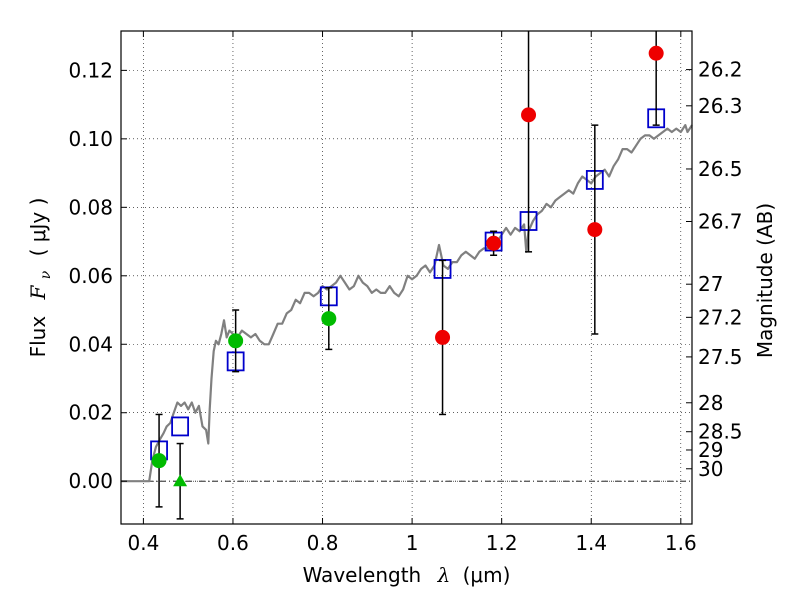 This screenshot has width=800, height=600. What do you see at coordinates (90, 413) in the screenshot?
I see `y-tick-label: 0.02` at bounding box center [90, 413].